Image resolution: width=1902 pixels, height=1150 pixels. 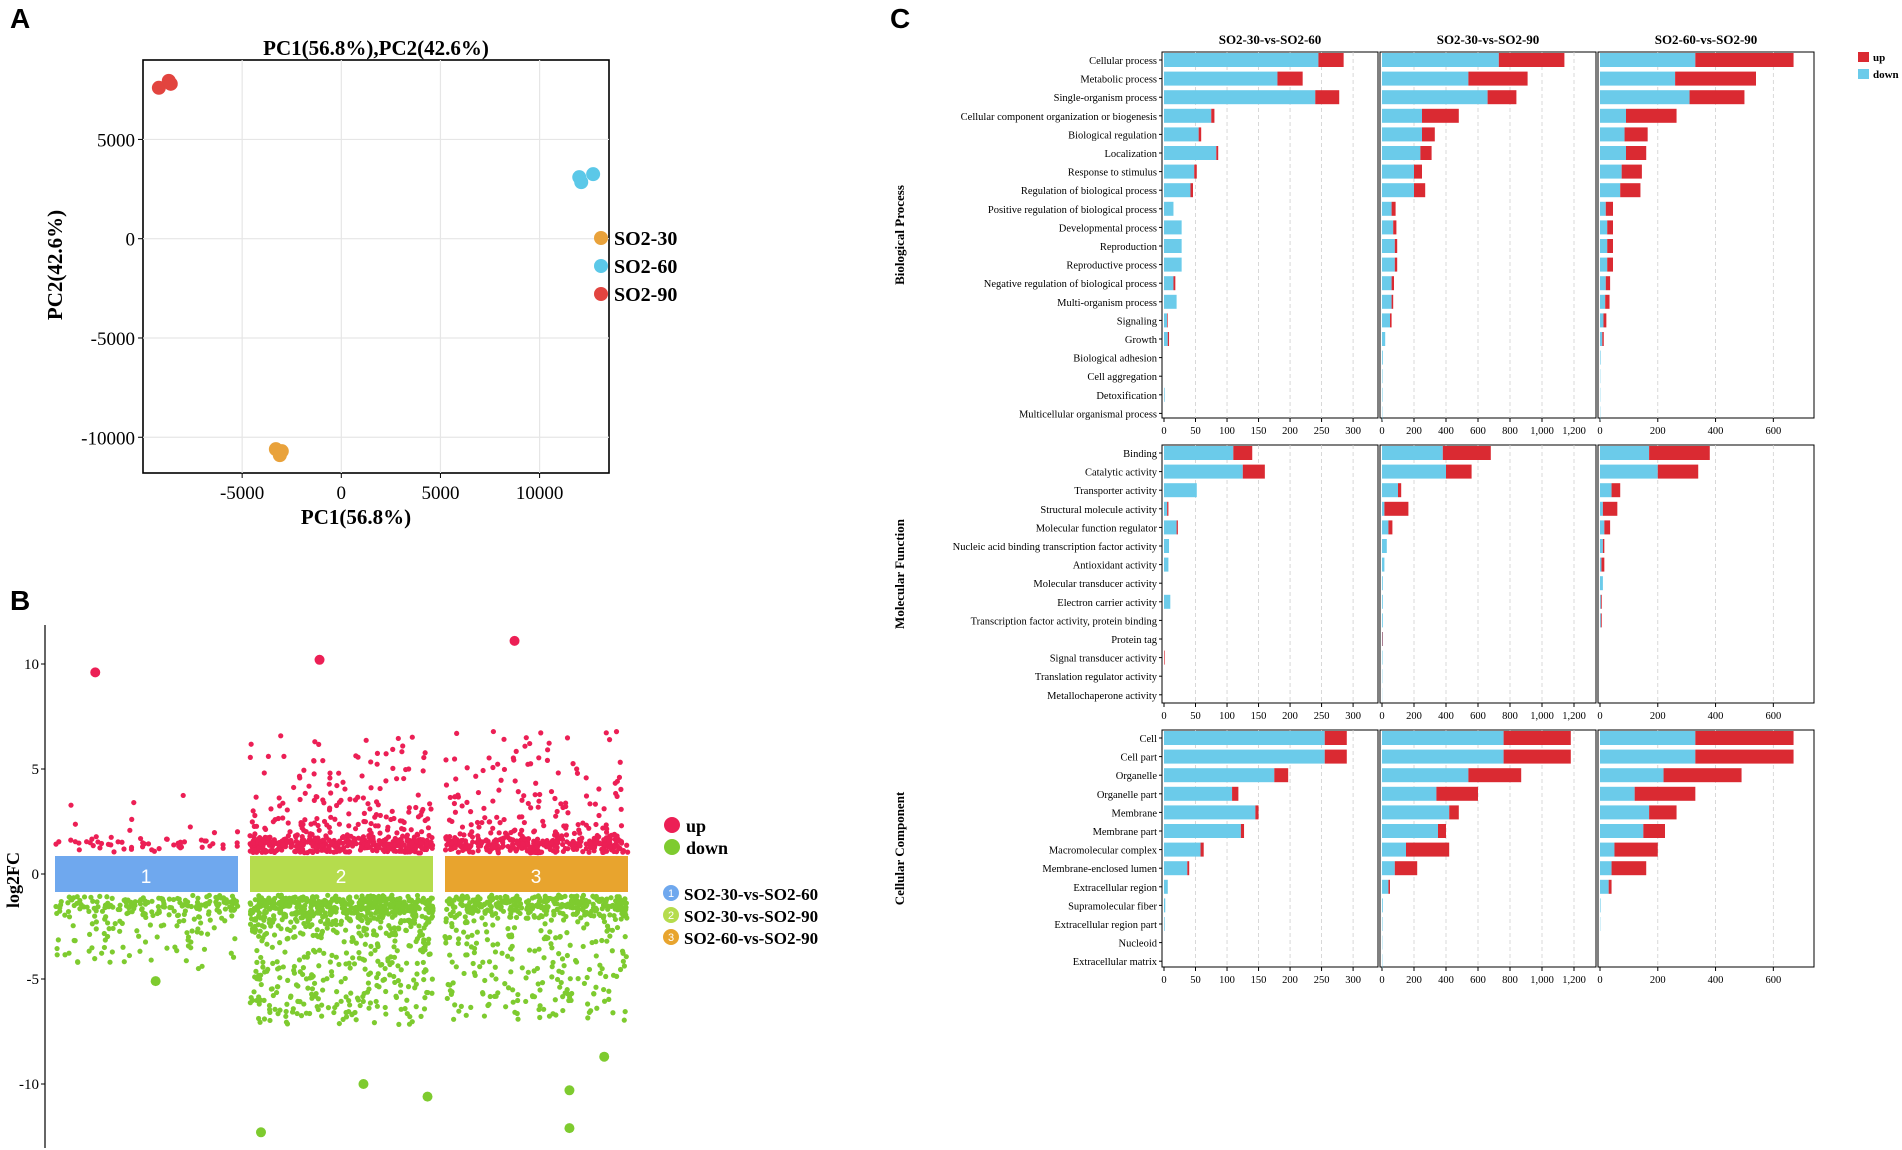 I want to click on go-x-tick-label: 600, so click(x=1478, y=431).